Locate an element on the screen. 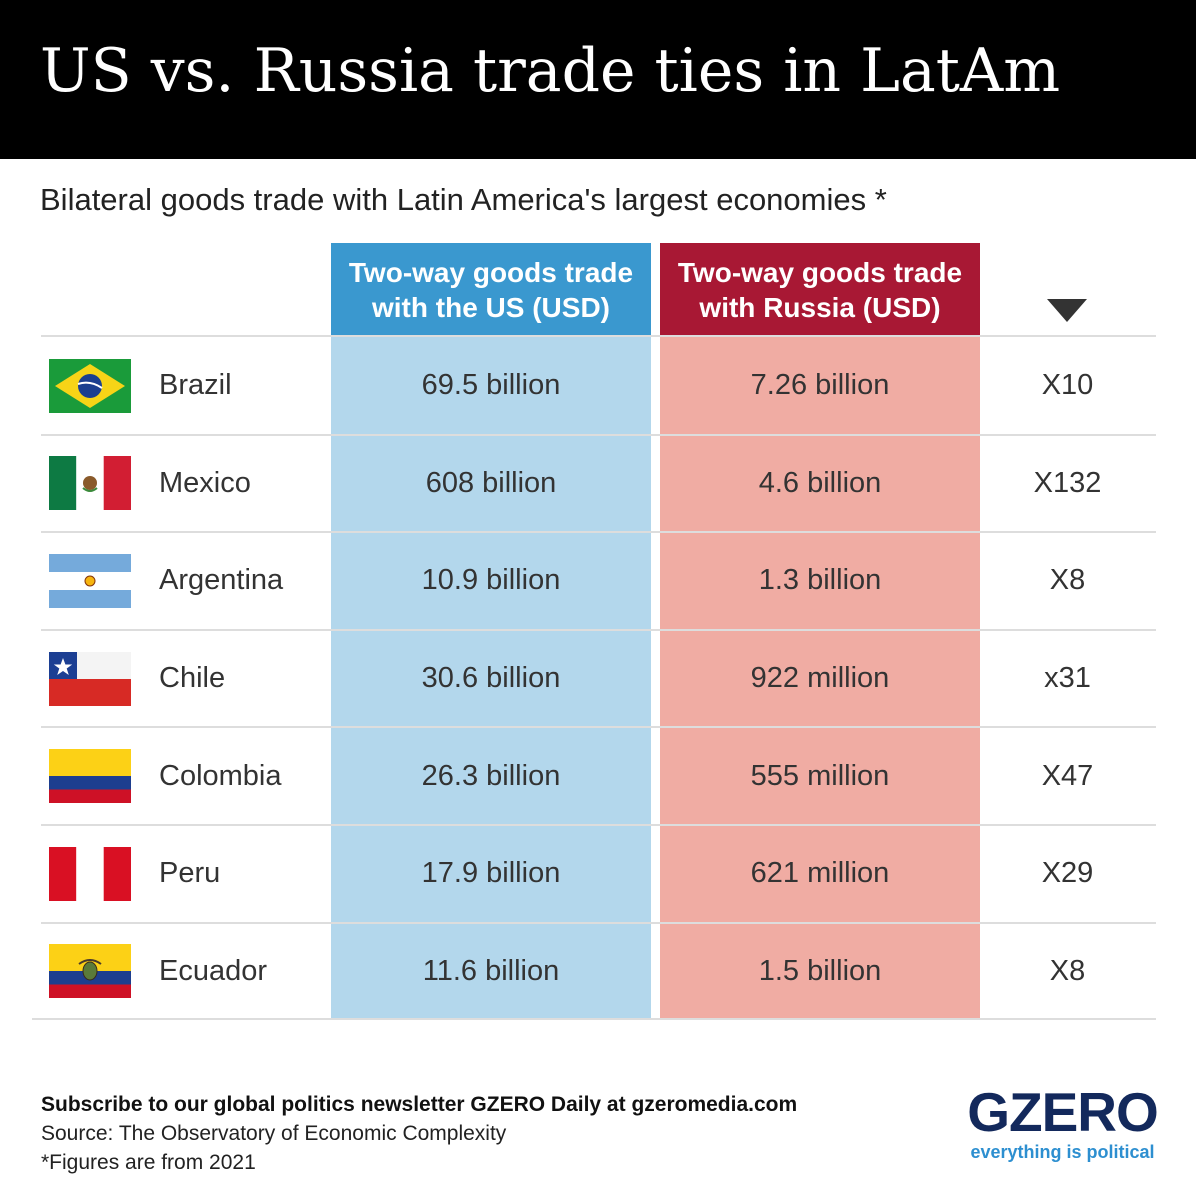 The image size is (1196, 1200). us-trade-value: 30.6 billion is located at coordinates (491, 678).